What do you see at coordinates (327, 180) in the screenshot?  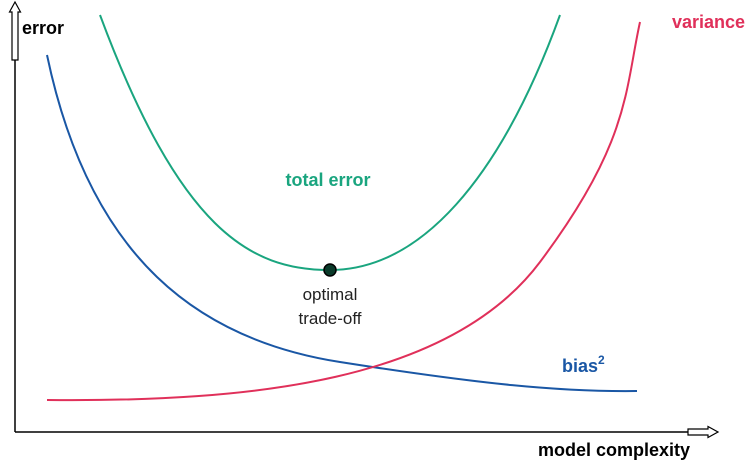 I see `total-error-label: total error` at bounding box center [327, 180].